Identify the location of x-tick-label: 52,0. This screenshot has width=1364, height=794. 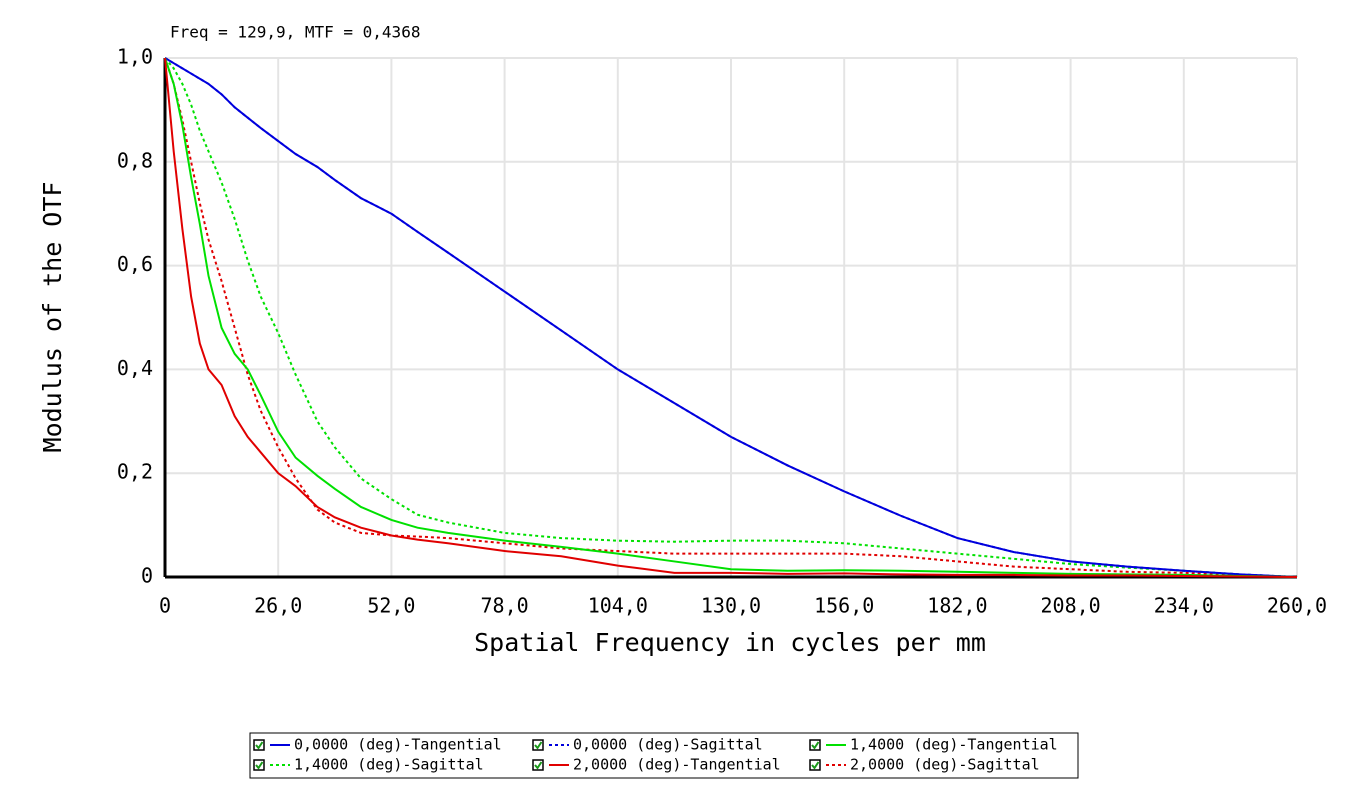
(391, 606).